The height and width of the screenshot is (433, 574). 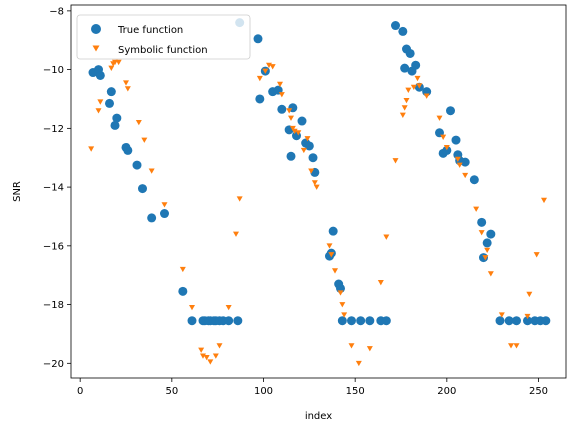 I want to click on y-tick-label: −8, so click(x=56, y=11).